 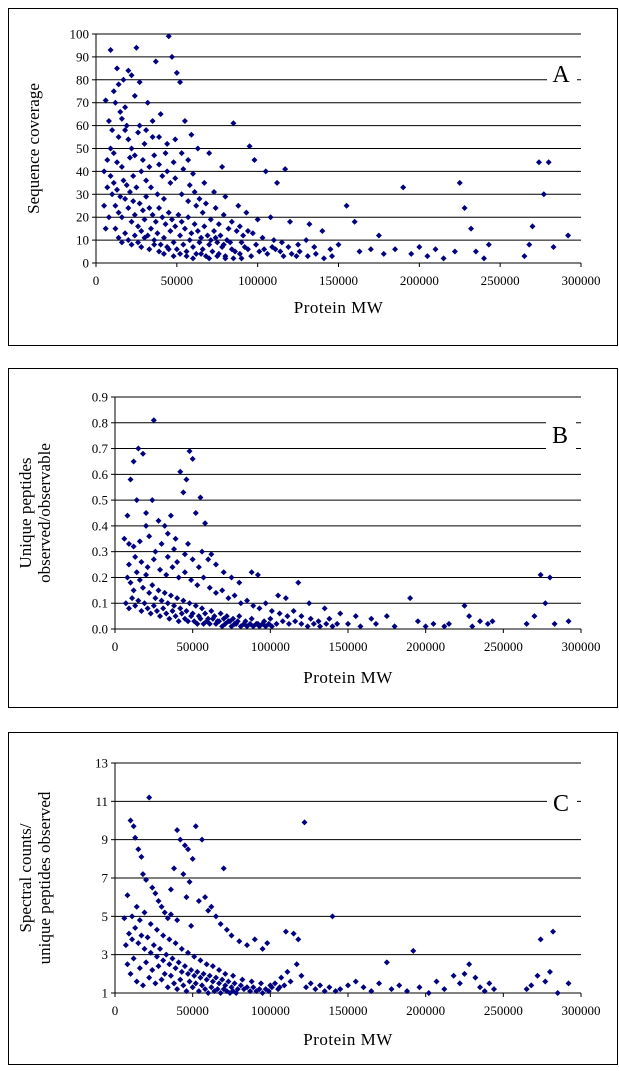 What do you see at coordinates (581, 646) in the screenshot?
I see `x-tick-label: 300000` at bounding box center [581, 646].